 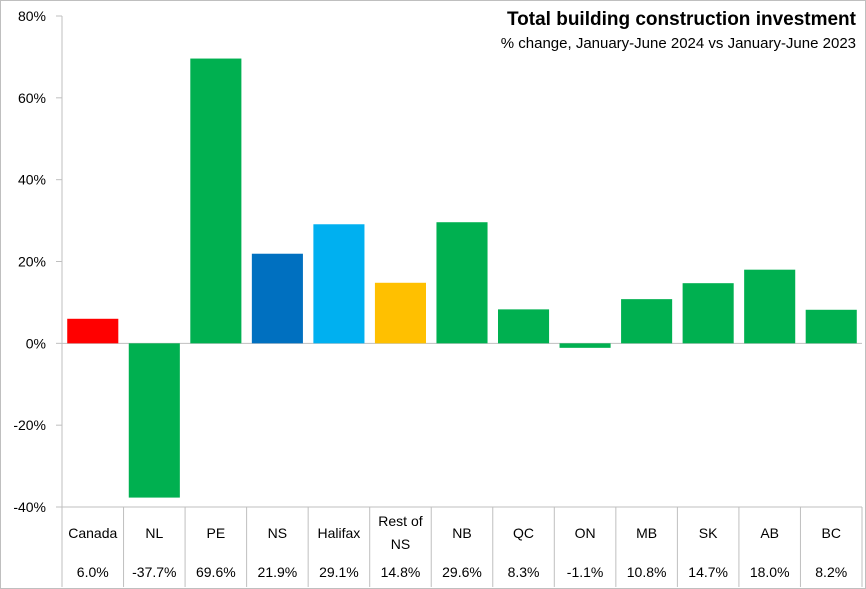 I want to click on value-label: 14.7%, so click(x=708, y=572).